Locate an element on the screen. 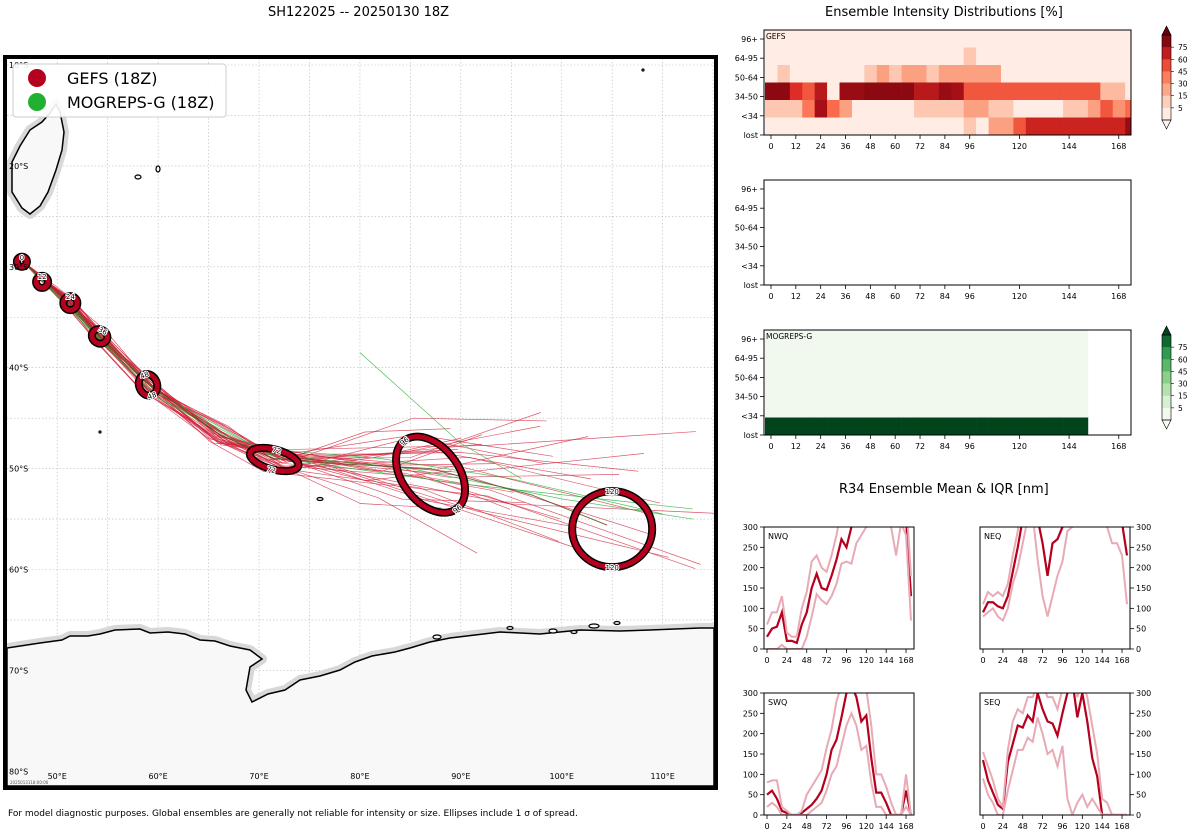  y-tick-label: 150 is located at coordinates (750, 588).